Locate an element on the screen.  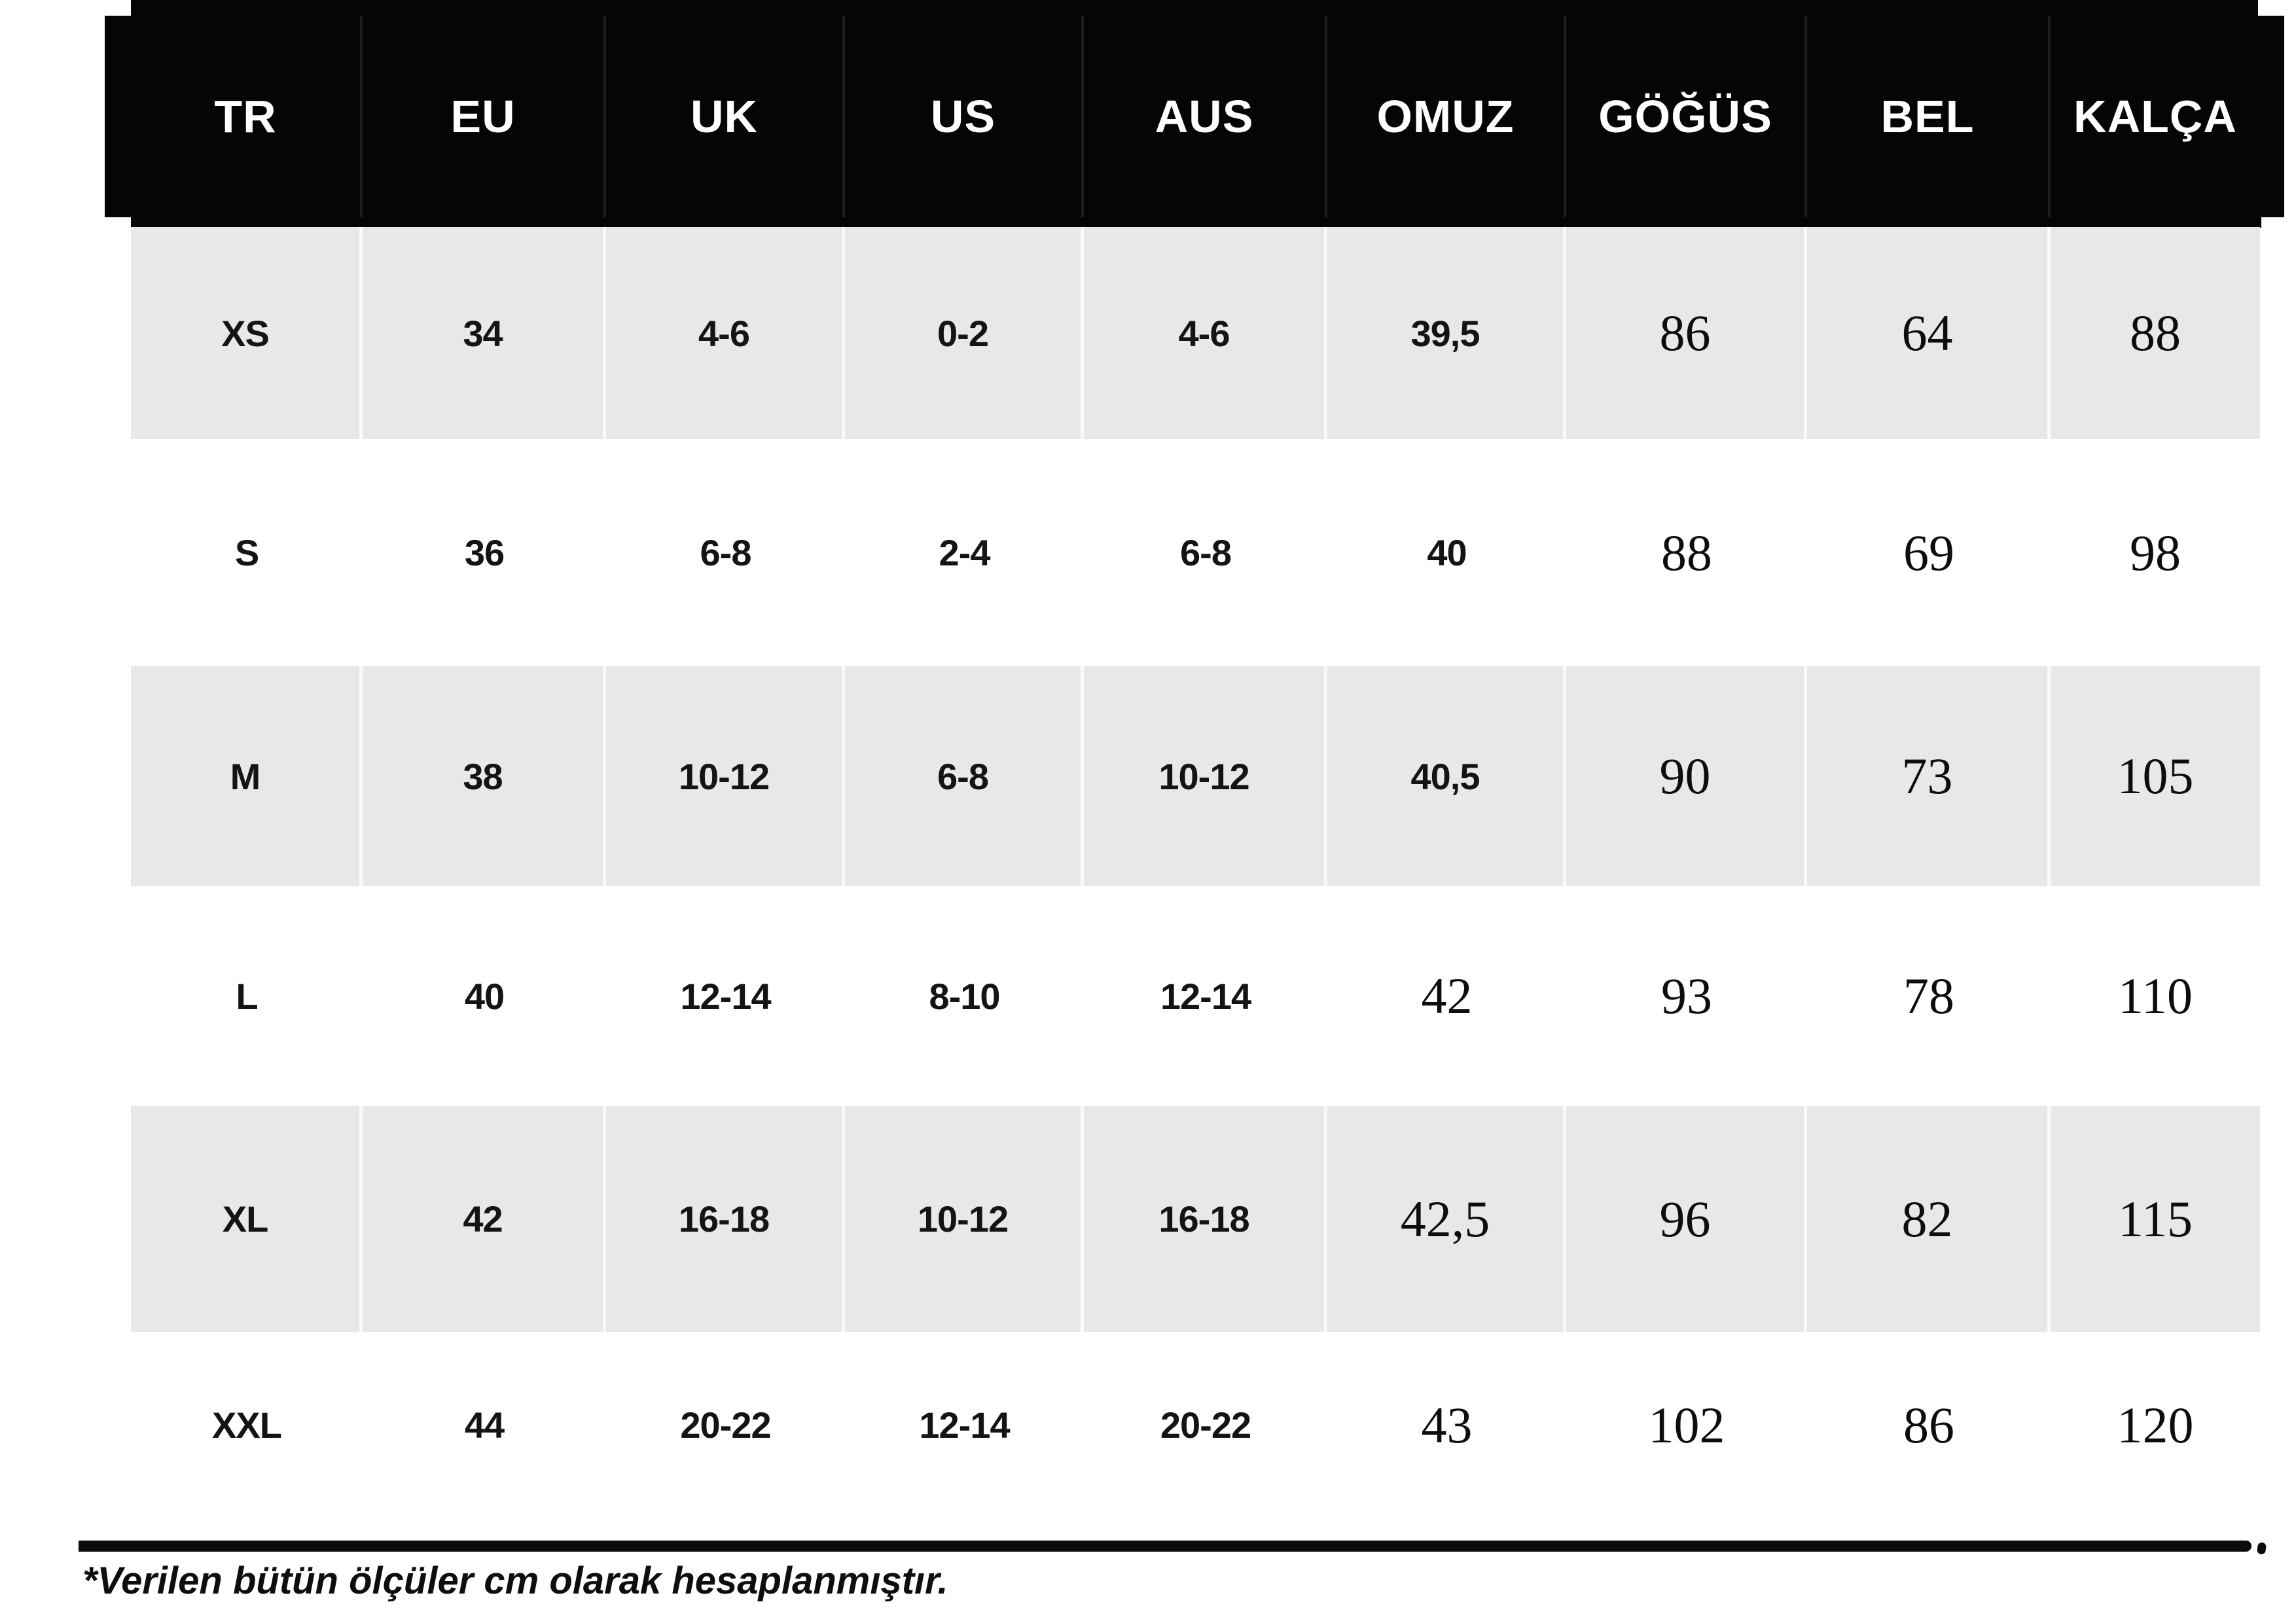
table-cell: 110 is located at coordinates (2155, 996).